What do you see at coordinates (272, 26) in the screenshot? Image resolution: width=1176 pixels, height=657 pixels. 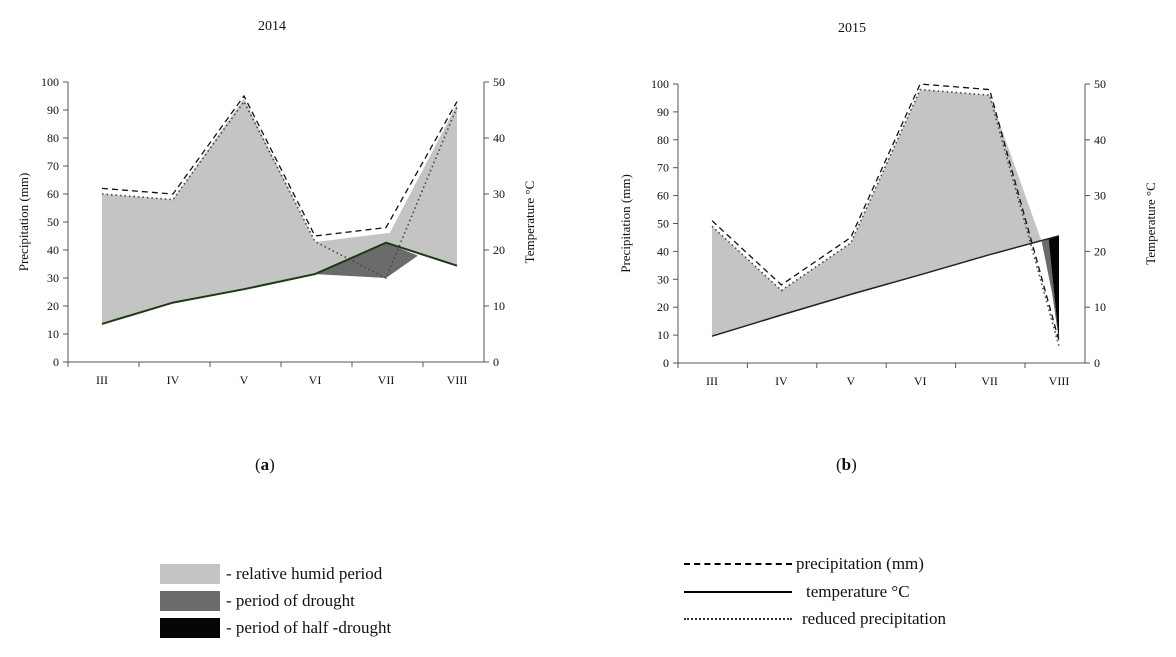 I see `chart-title: 2014` at bounding box center [272, 26].